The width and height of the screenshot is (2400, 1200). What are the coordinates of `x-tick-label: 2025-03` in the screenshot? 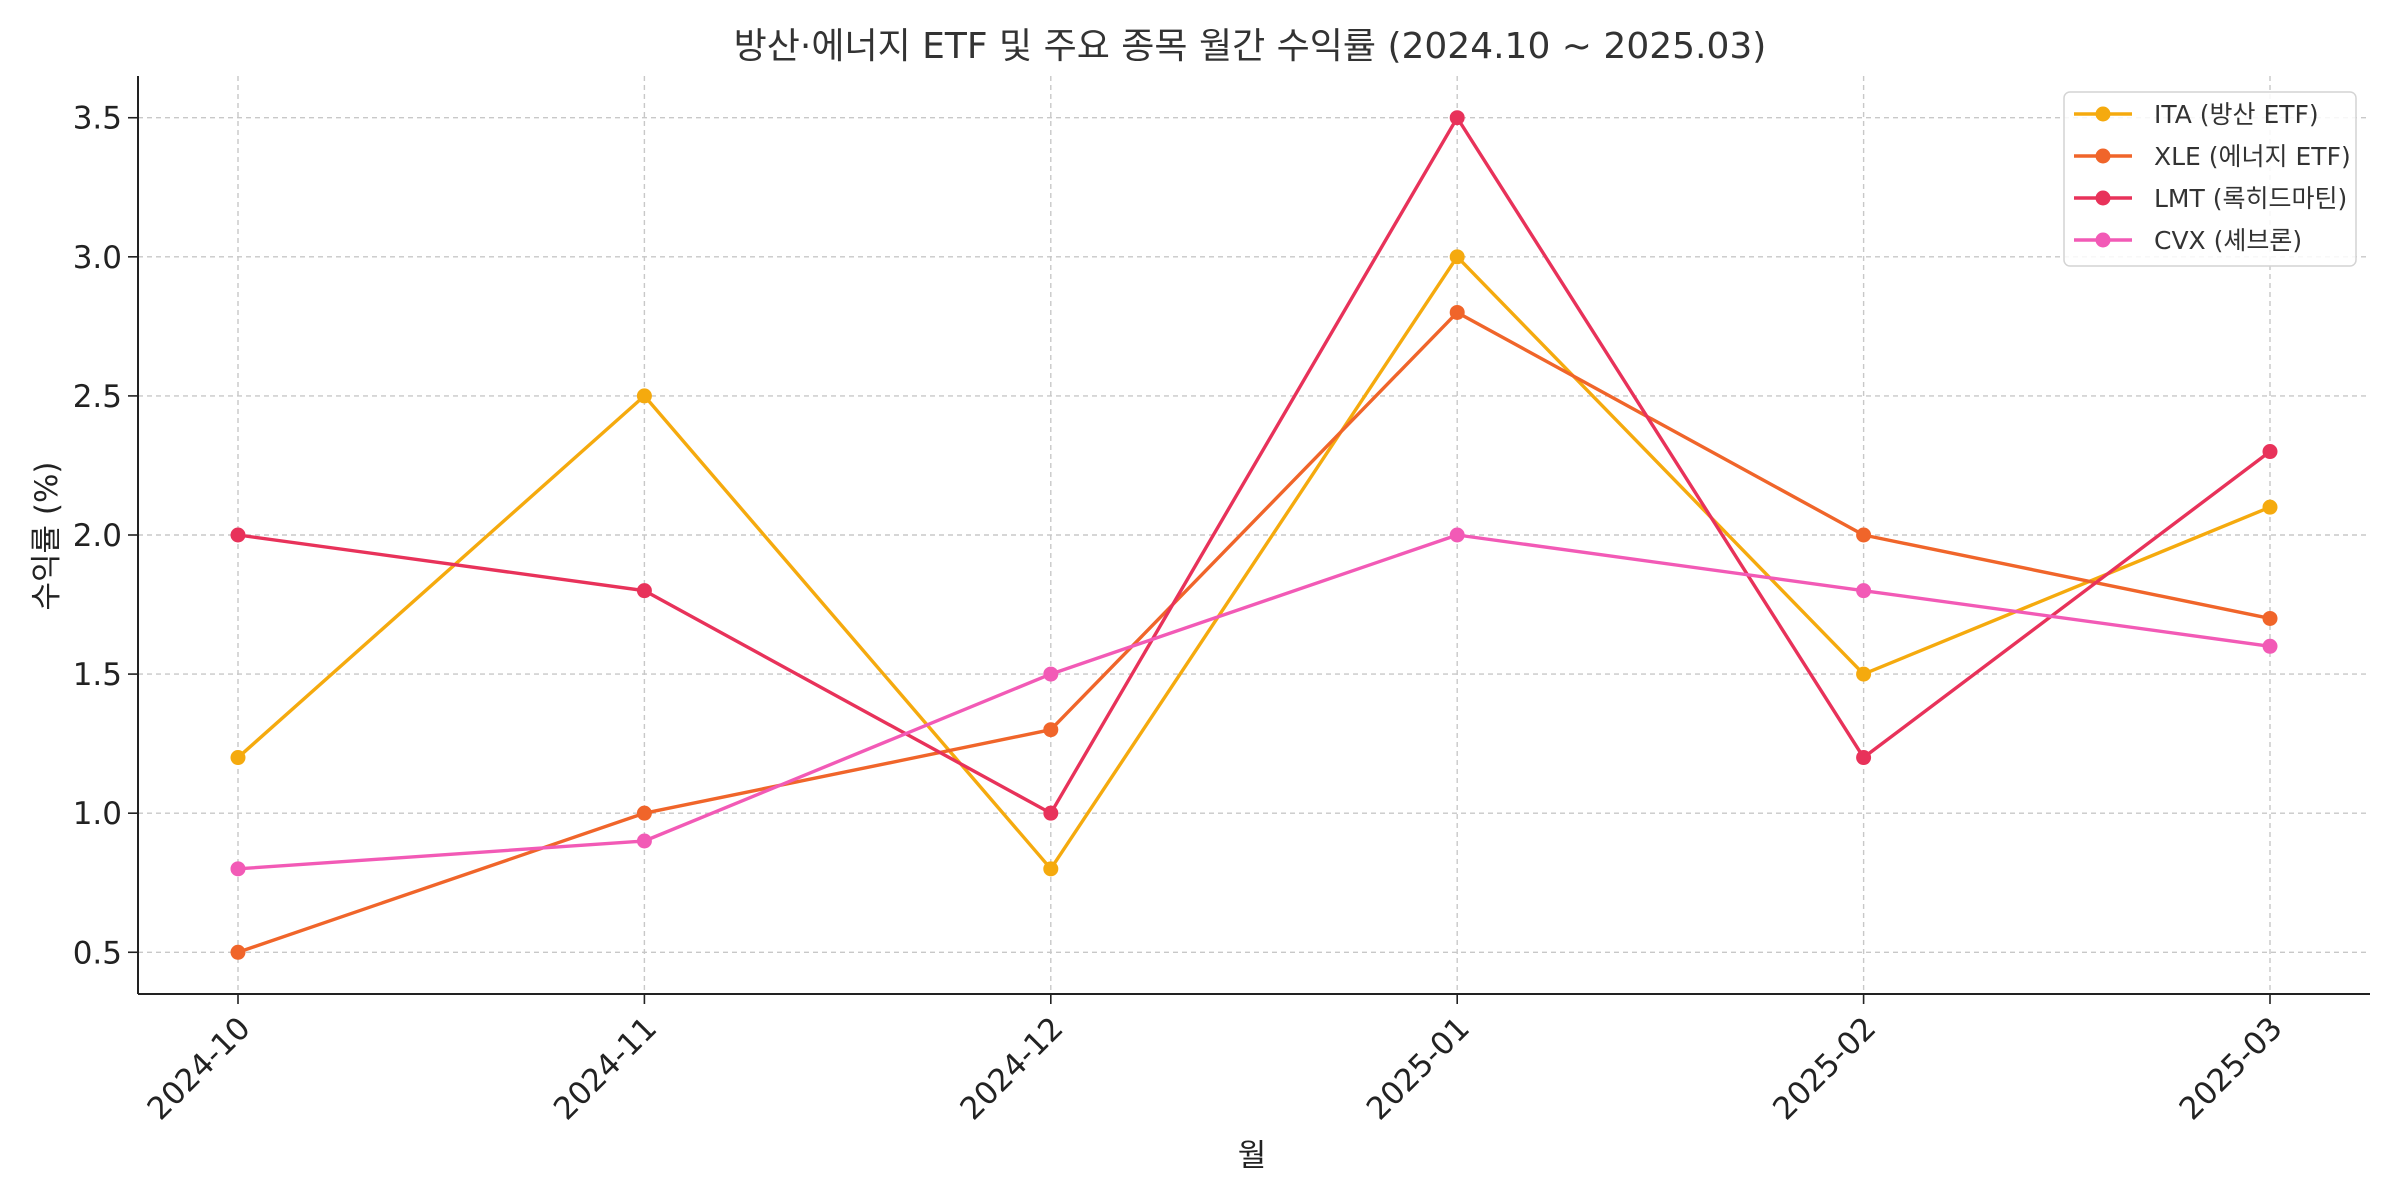 It's located at (2231, 1068).